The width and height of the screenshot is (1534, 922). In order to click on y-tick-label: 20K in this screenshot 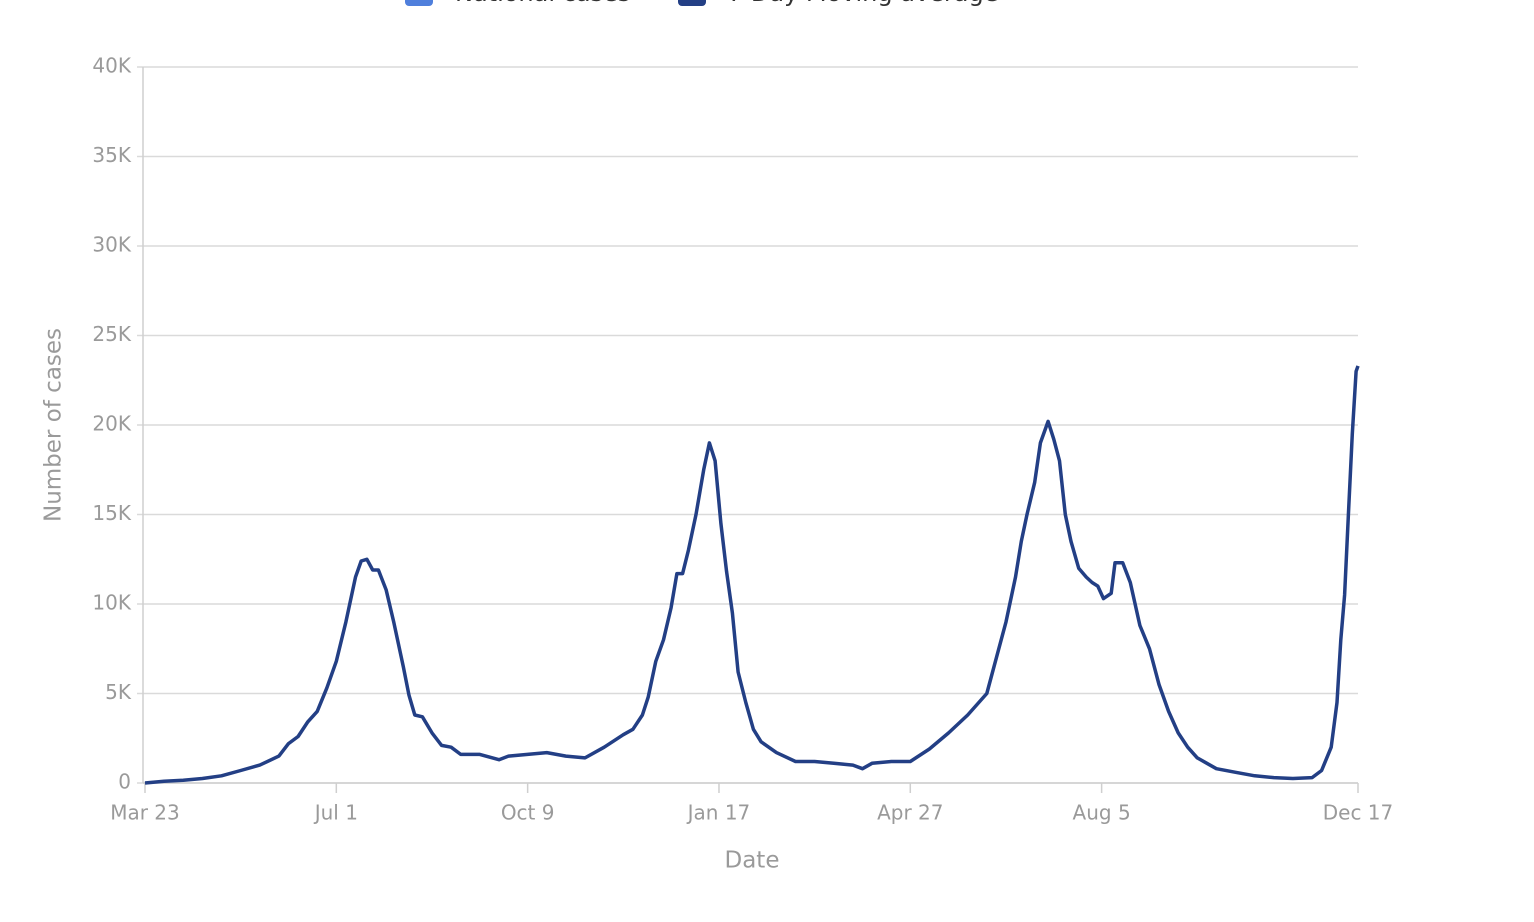, I will do `click(111, 424)`.